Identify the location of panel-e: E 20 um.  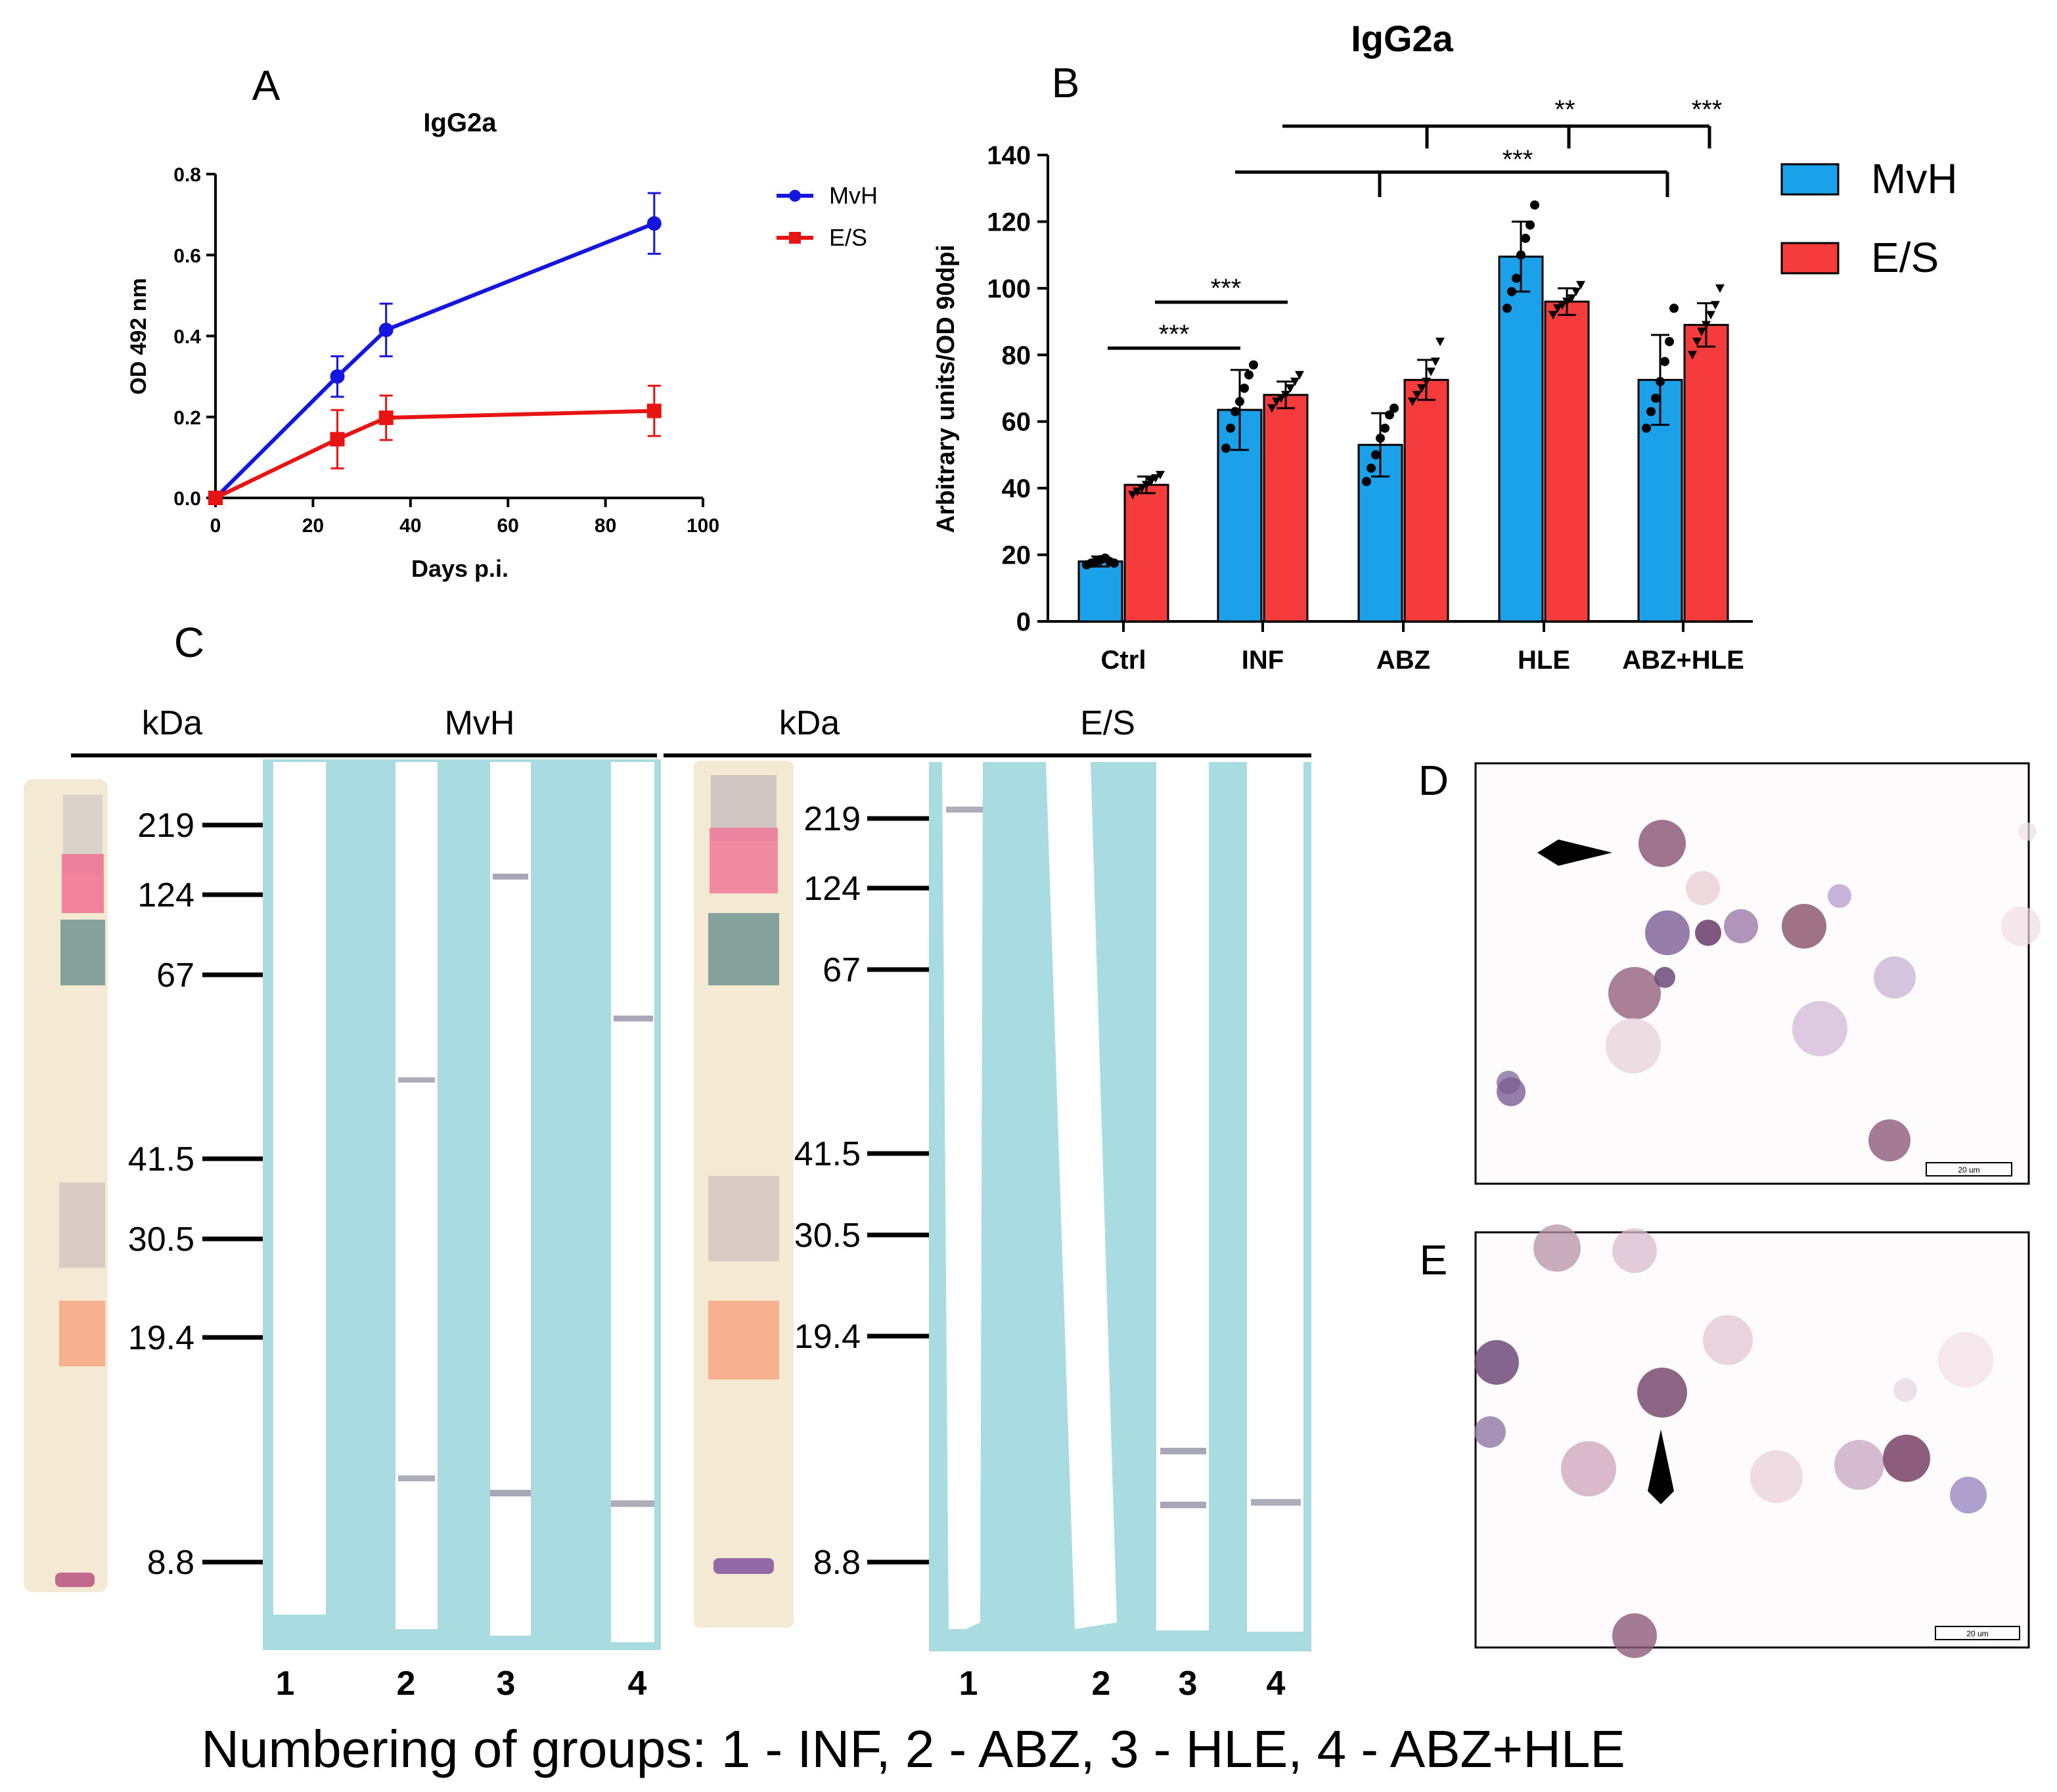
(1725, 1441).